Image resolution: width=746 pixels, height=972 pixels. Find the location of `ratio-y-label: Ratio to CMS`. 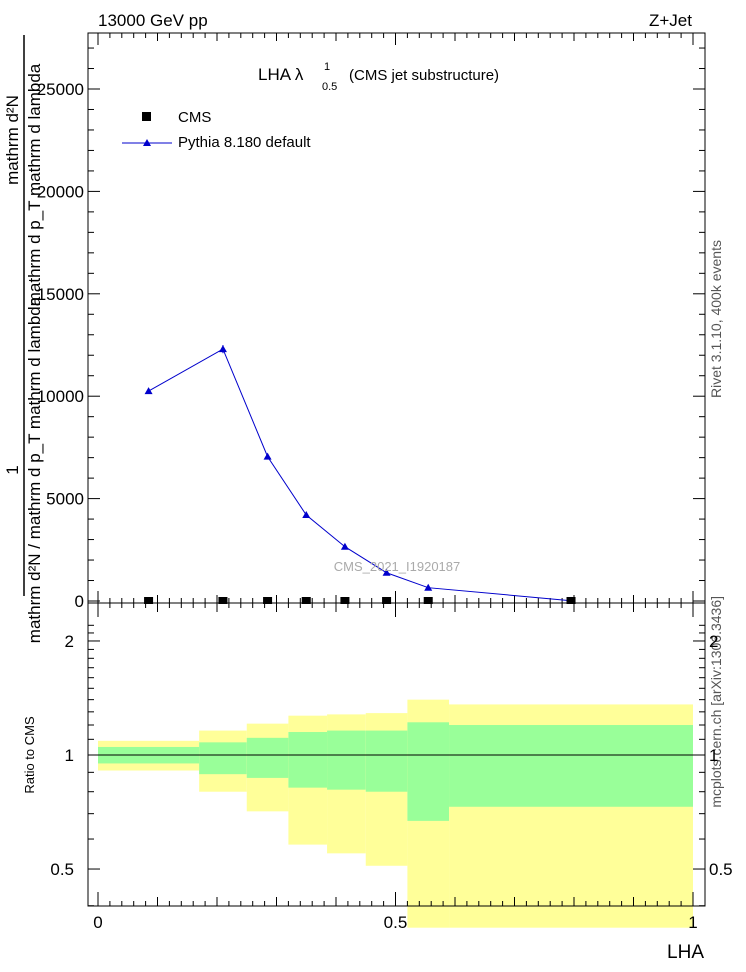

ratio-y-label: Ratio to CMS is located at coordinates (29, 755).